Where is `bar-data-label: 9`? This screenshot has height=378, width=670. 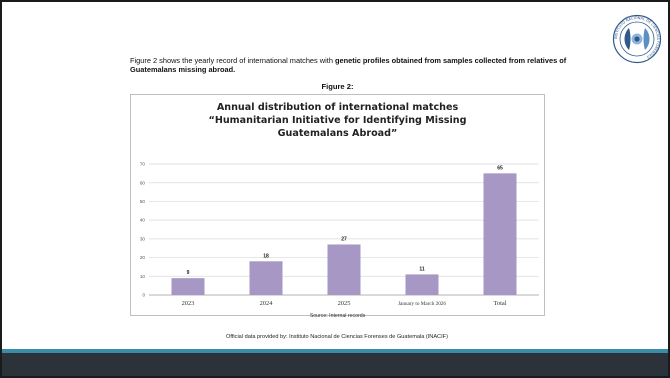
bar-data-label: 9 is located at coordinates (188, 273).